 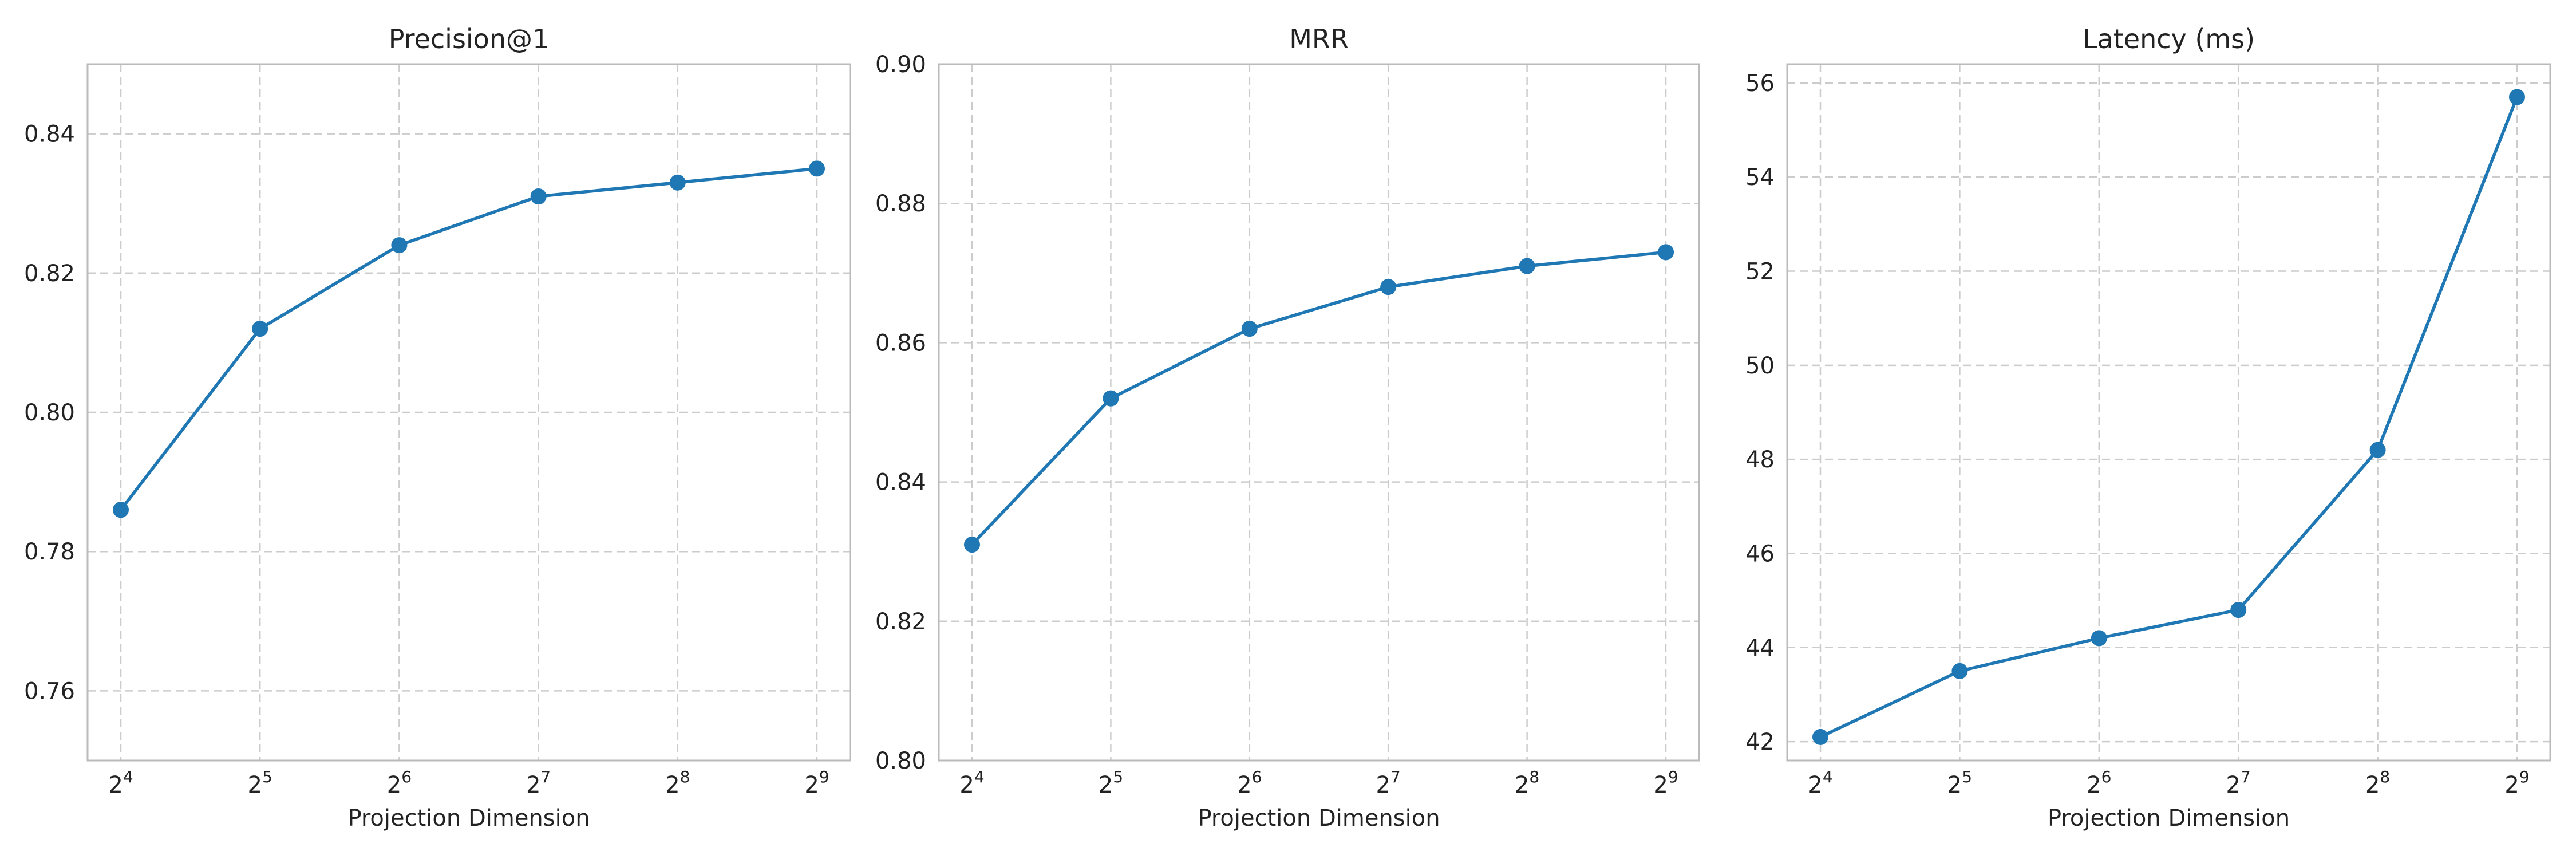 I want to click on y-tick-label: 48, so click(x=1760, y=460).